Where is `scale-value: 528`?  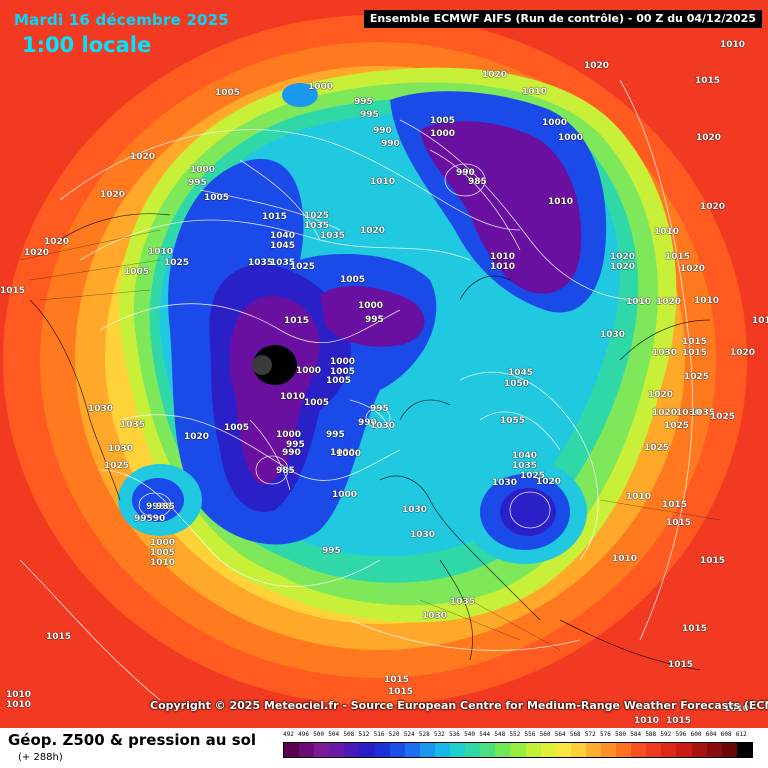 scale-value: 528 is located at coordinates (424, 734).